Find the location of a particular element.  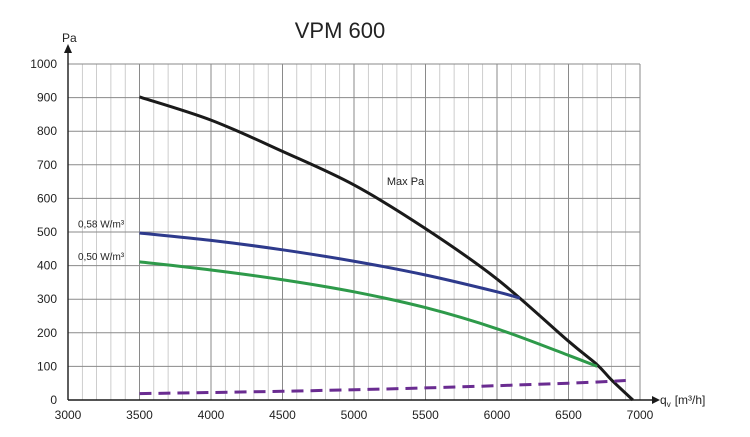

x-tick-label: 7000 is located at coordinates (640, 415).